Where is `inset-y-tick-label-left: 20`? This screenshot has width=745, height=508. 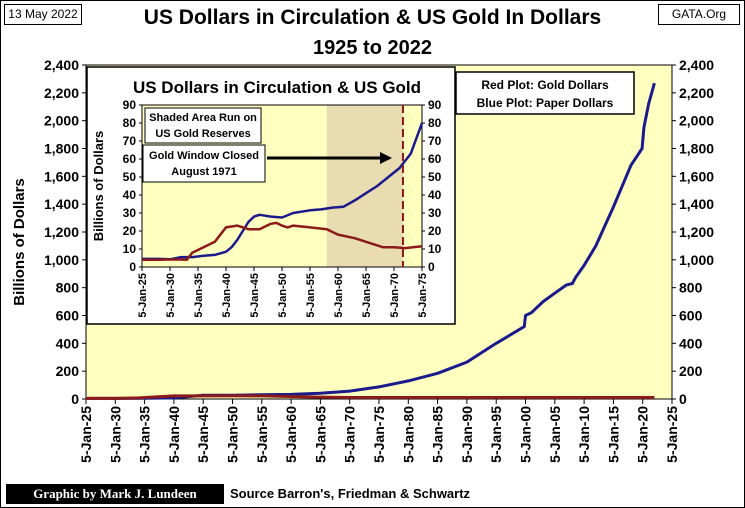 inset-y-tick-label-left: 20 is located at coordinates (130, 231).